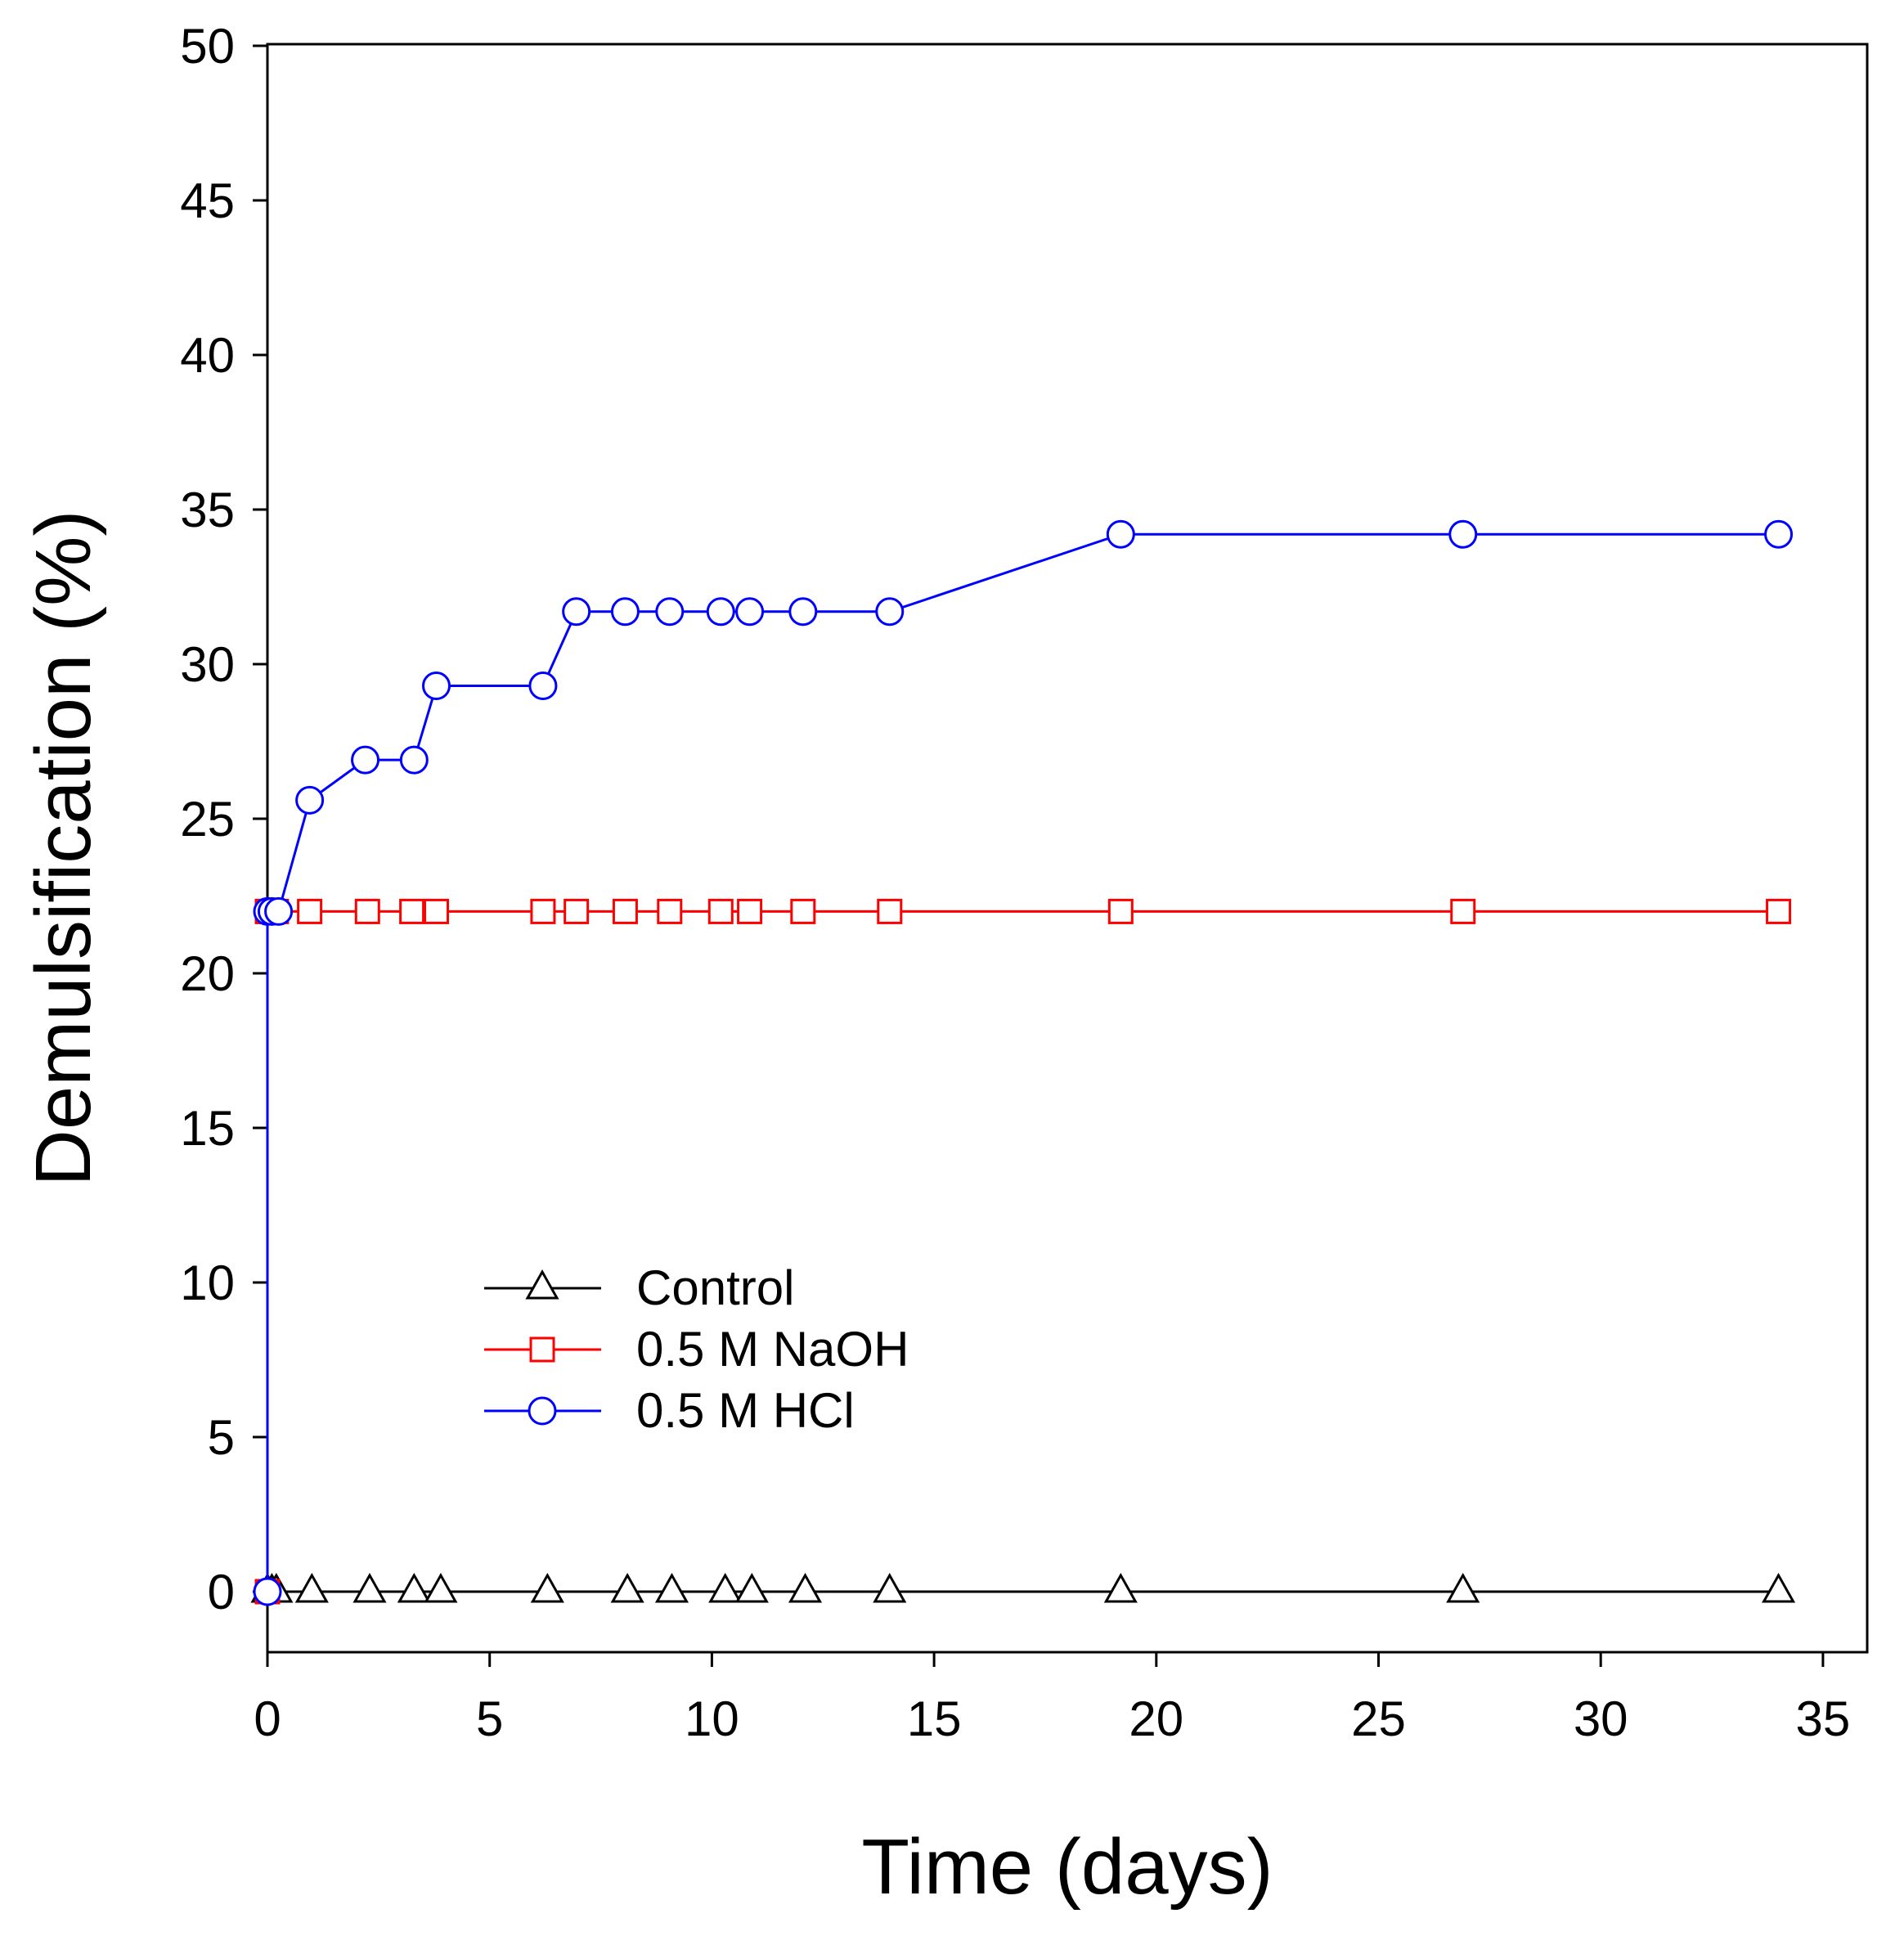  I want to click on y-tick-label: 45, so click(207, 201).